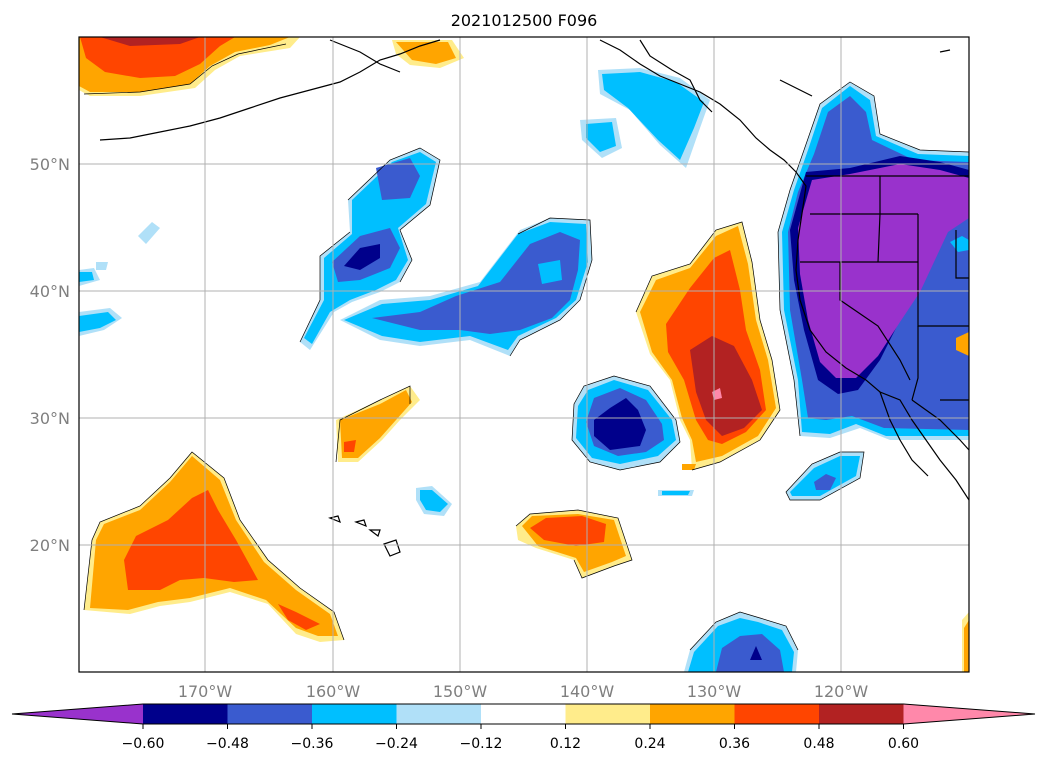 This screenshot has height=763, width=1047. I want to click on anomaly-top-left, so click(271, 66).